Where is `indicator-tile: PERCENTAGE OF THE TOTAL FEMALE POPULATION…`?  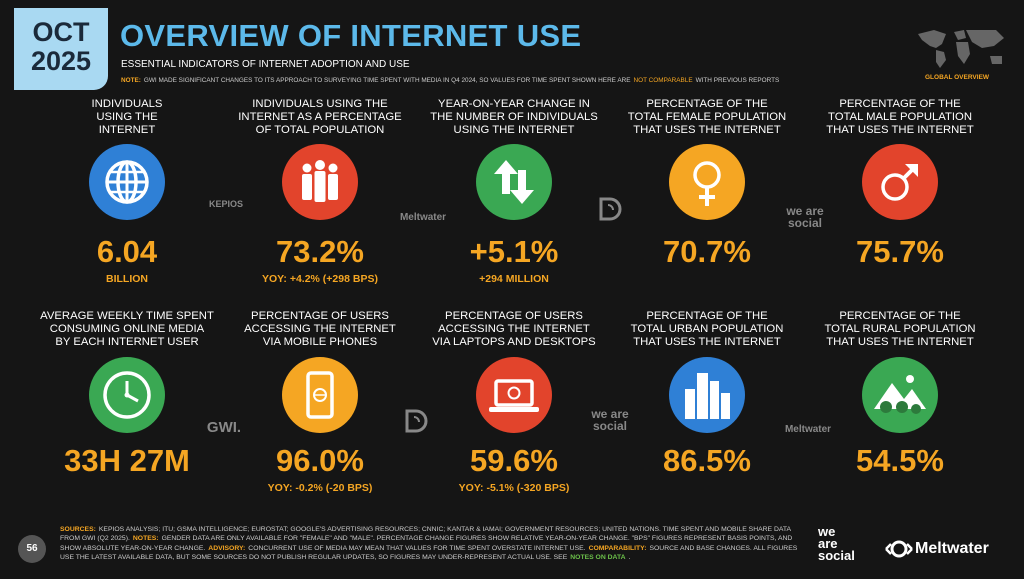
indicator-tile: PERCENTAGE OF THE TOTAL FEMALE POPULATION… is located at coordinates (707, 184).